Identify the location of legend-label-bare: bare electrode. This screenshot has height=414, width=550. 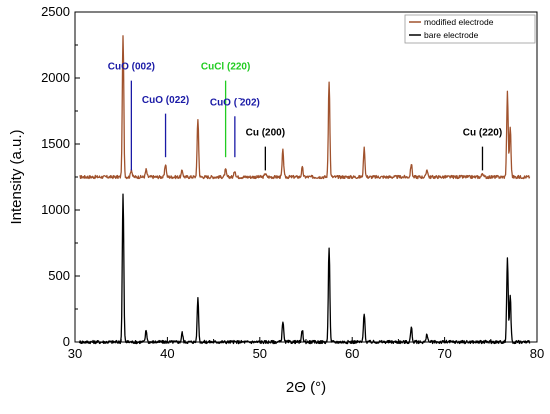
(451, 35).